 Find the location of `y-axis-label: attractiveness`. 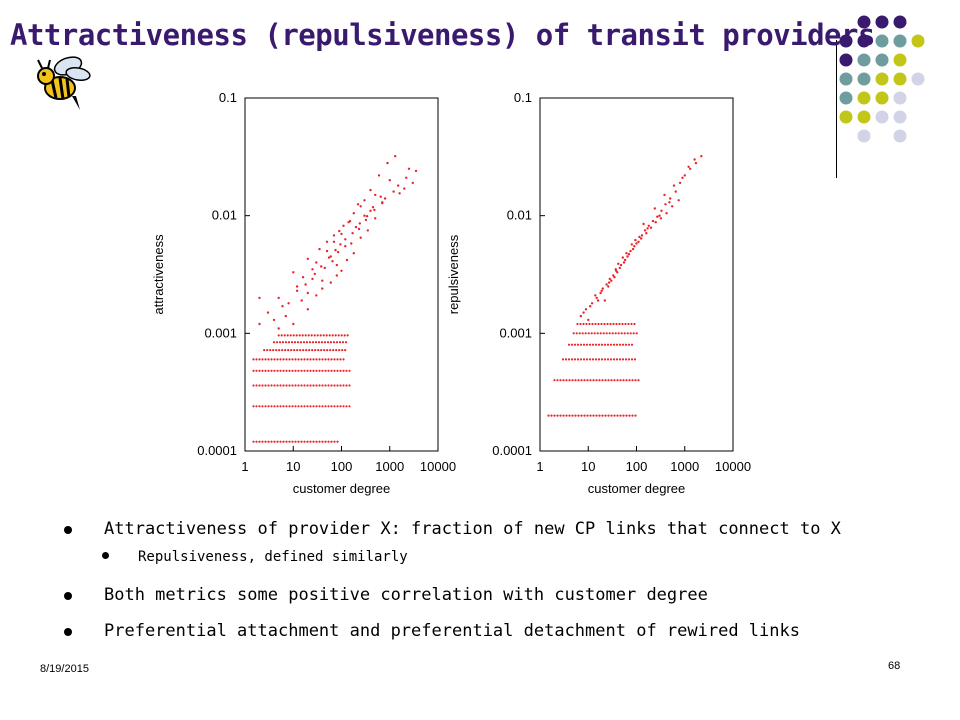

y-axis-label: attractiveness is located at coordinates (158, 274).